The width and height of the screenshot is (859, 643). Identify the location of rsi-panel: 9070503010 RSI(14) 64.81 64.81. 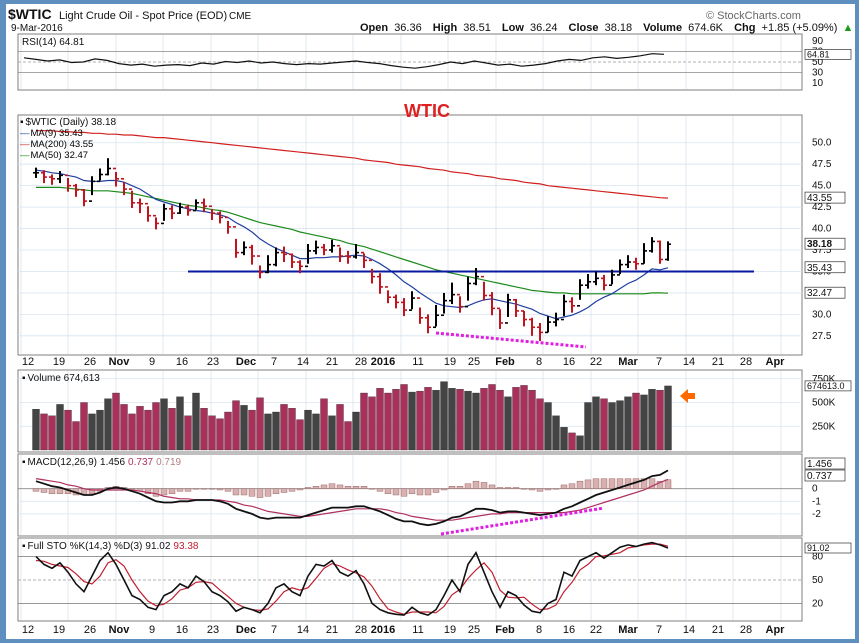
(434, 62).